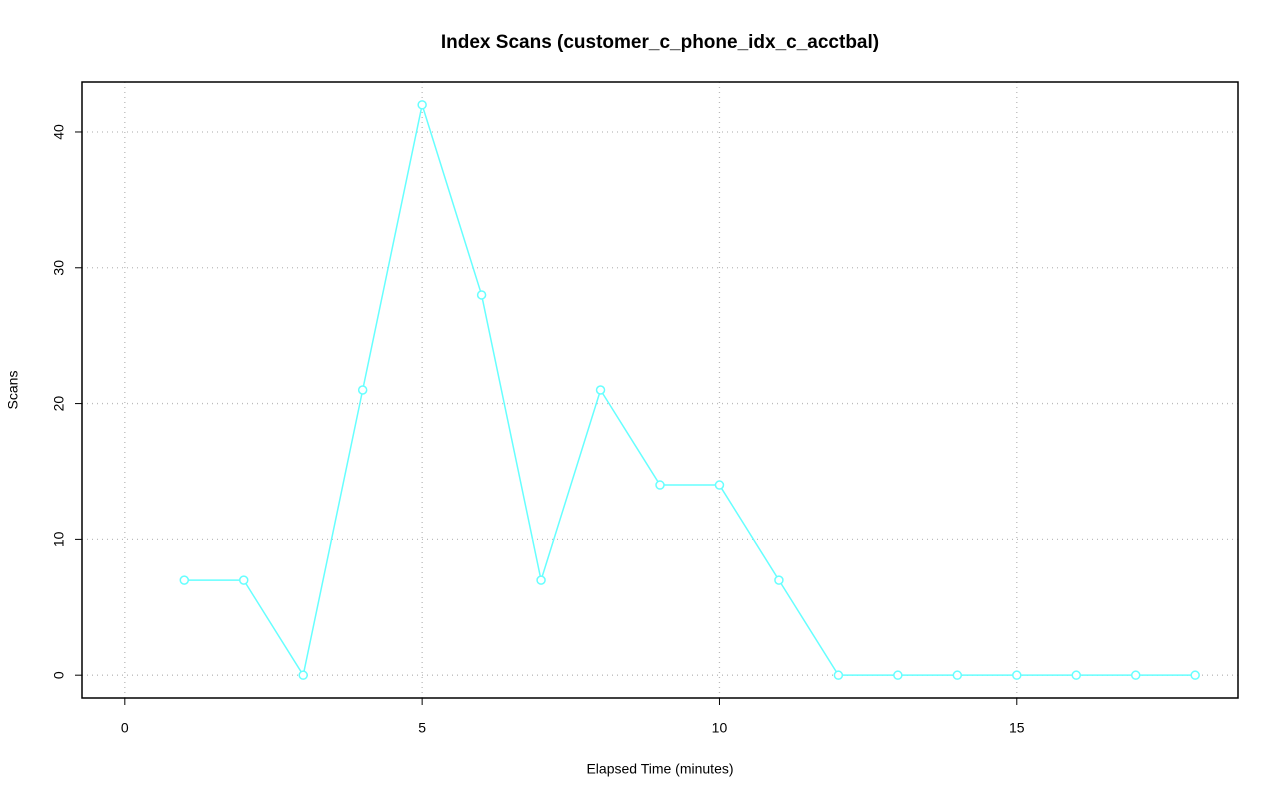 The width and height of the screenshot is (1280, 801). I want to click on y-tick-label: 0, so click(59, 675).